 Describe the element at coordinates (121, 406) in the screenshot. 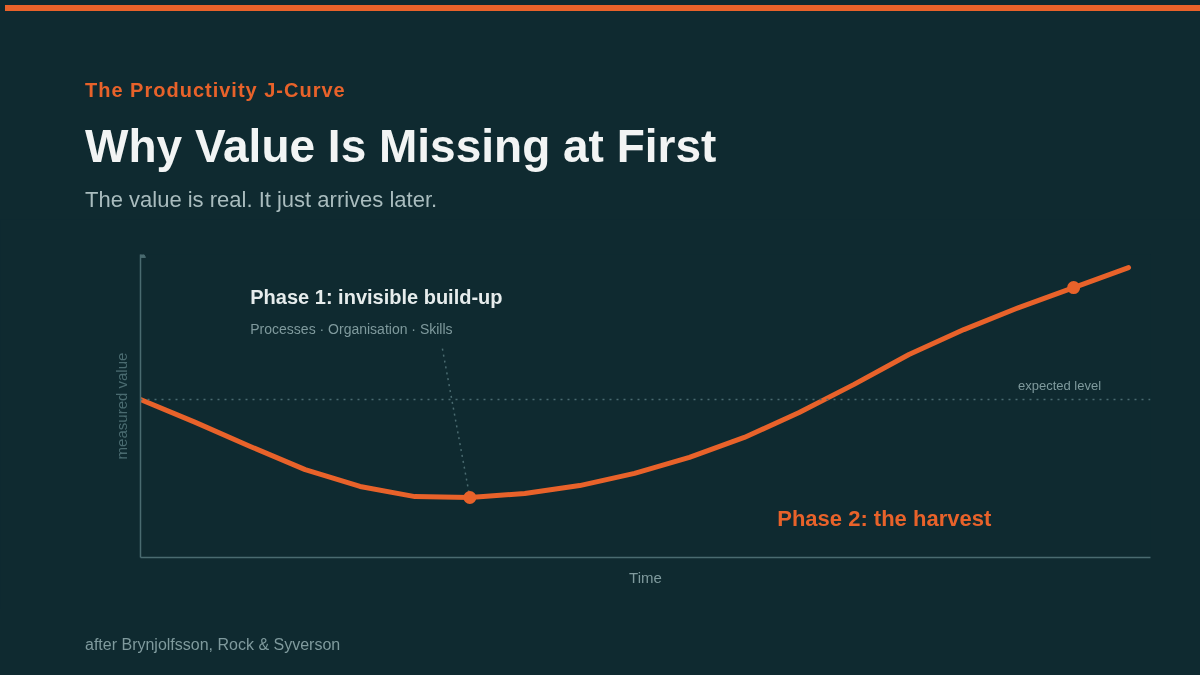

I see `y-axis-title: measured value` at that location.